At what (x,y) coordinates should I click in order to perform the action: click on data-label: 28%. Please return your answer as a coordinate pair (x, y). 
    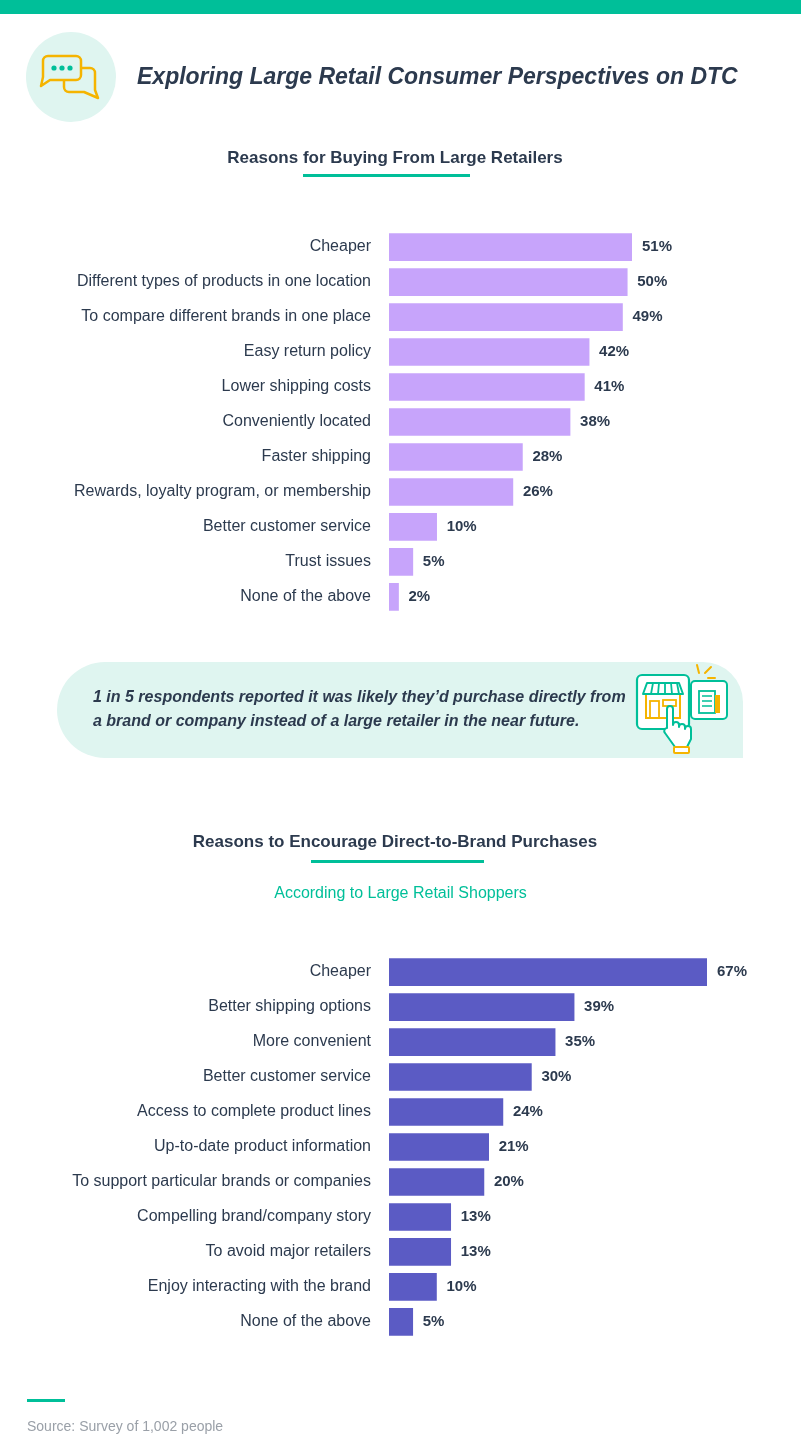
    Looking at the image, I should click on (547, 456).